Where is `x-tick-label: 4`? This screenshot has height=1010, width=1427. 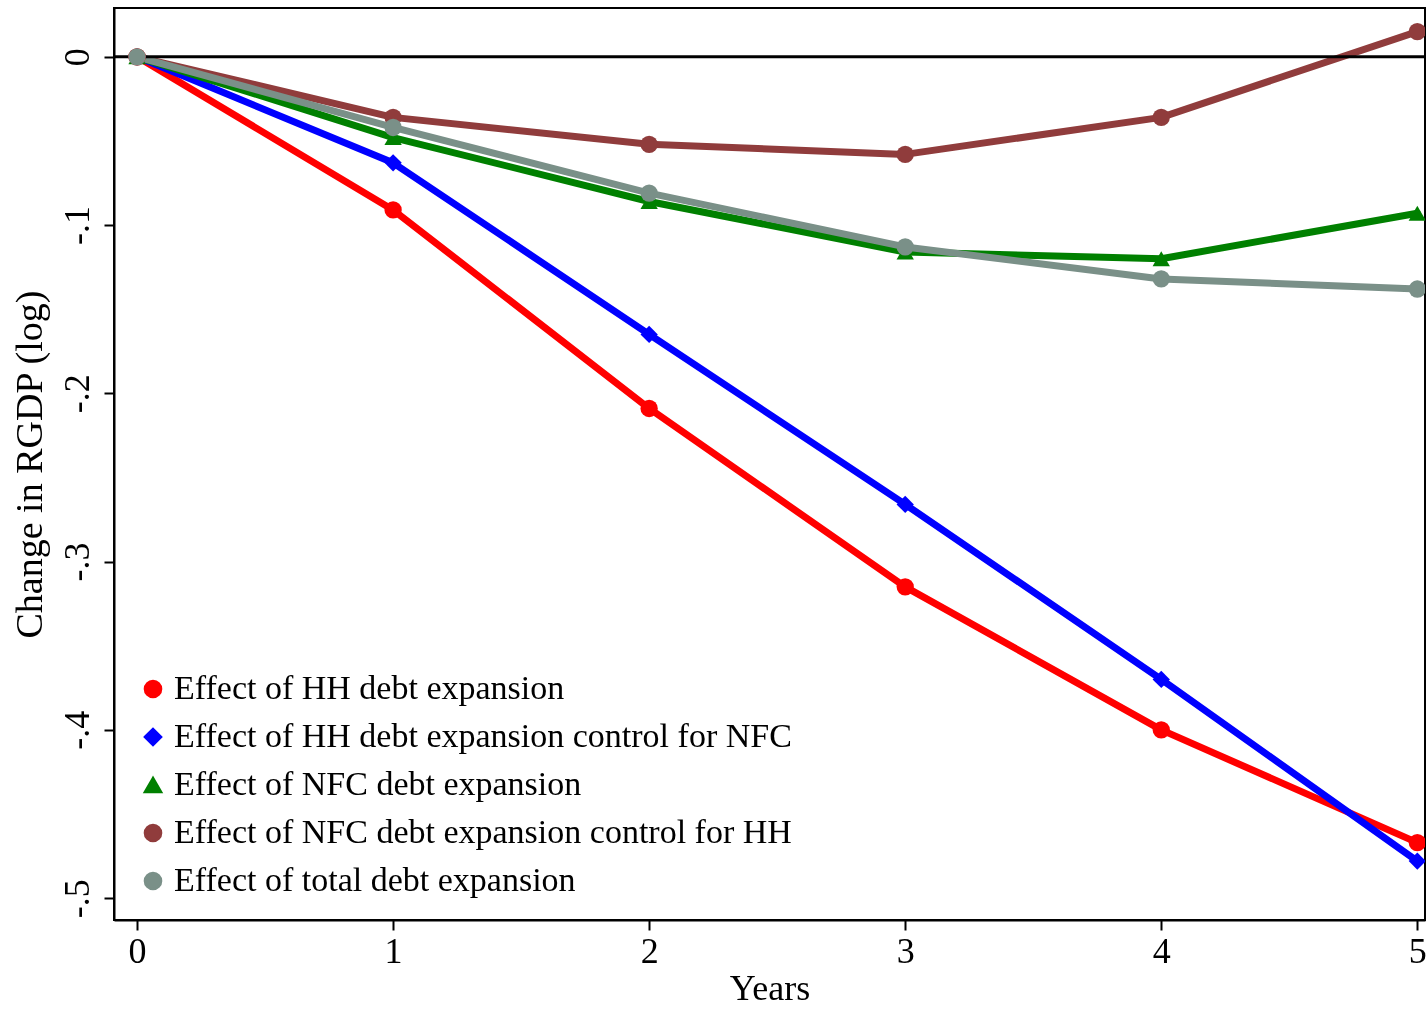 x-tick-label: 4 is located at coordinates (1161, 950).